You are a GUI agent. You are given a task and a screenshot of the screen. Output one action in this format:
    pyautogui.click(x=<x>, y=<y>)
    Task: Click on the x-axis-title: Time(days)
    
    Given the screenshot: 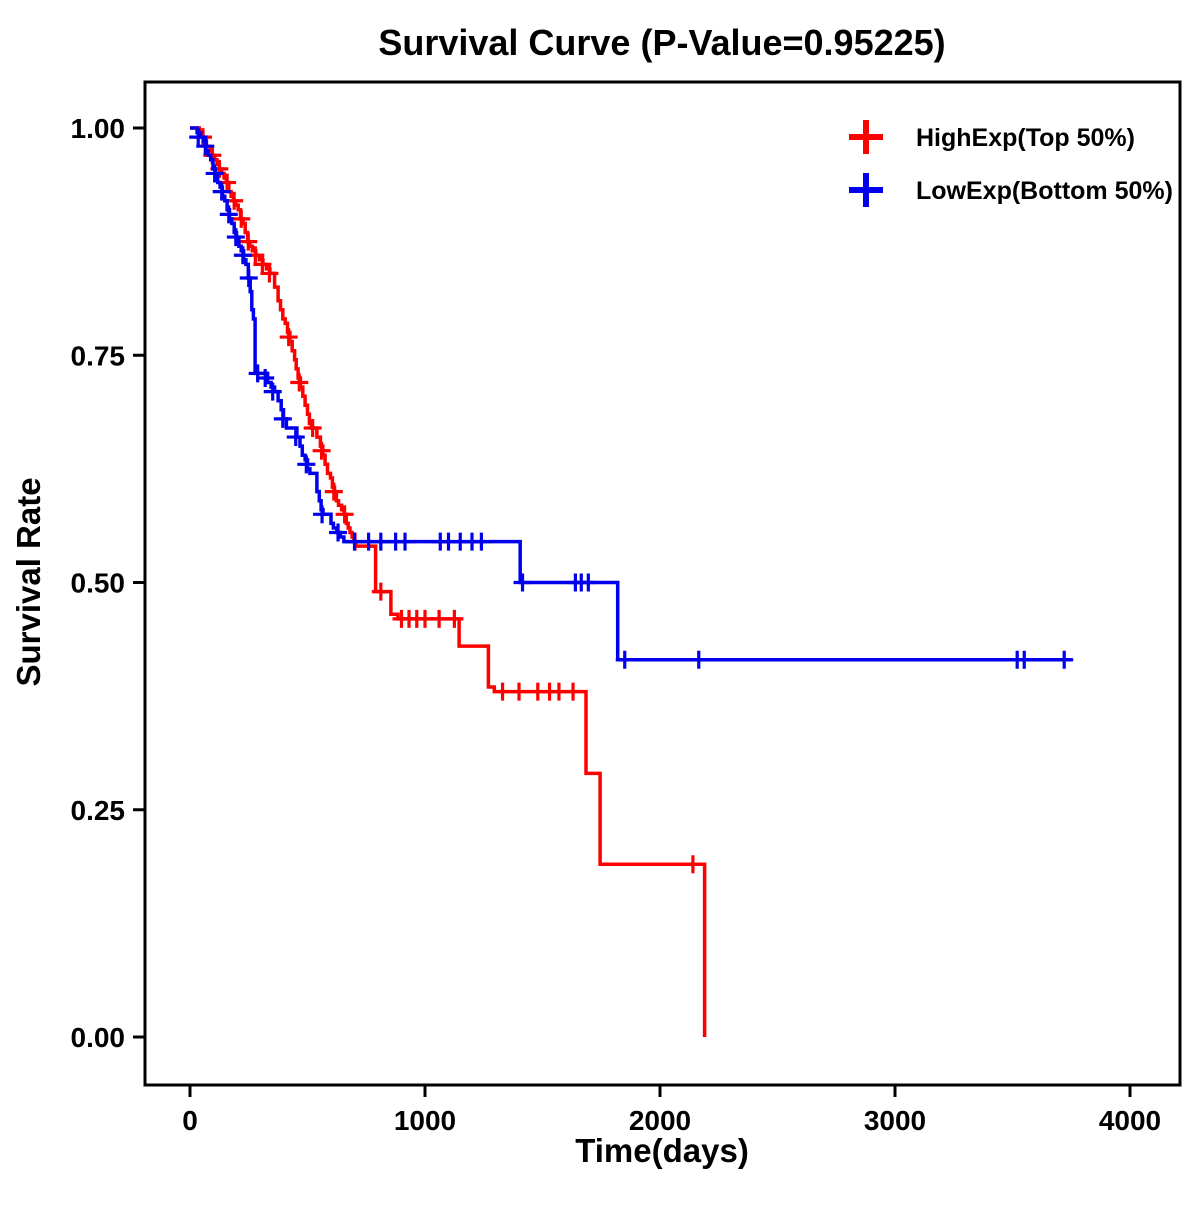 What is the action you would take?
    pyautogui.click(x=662, y=1150)
    